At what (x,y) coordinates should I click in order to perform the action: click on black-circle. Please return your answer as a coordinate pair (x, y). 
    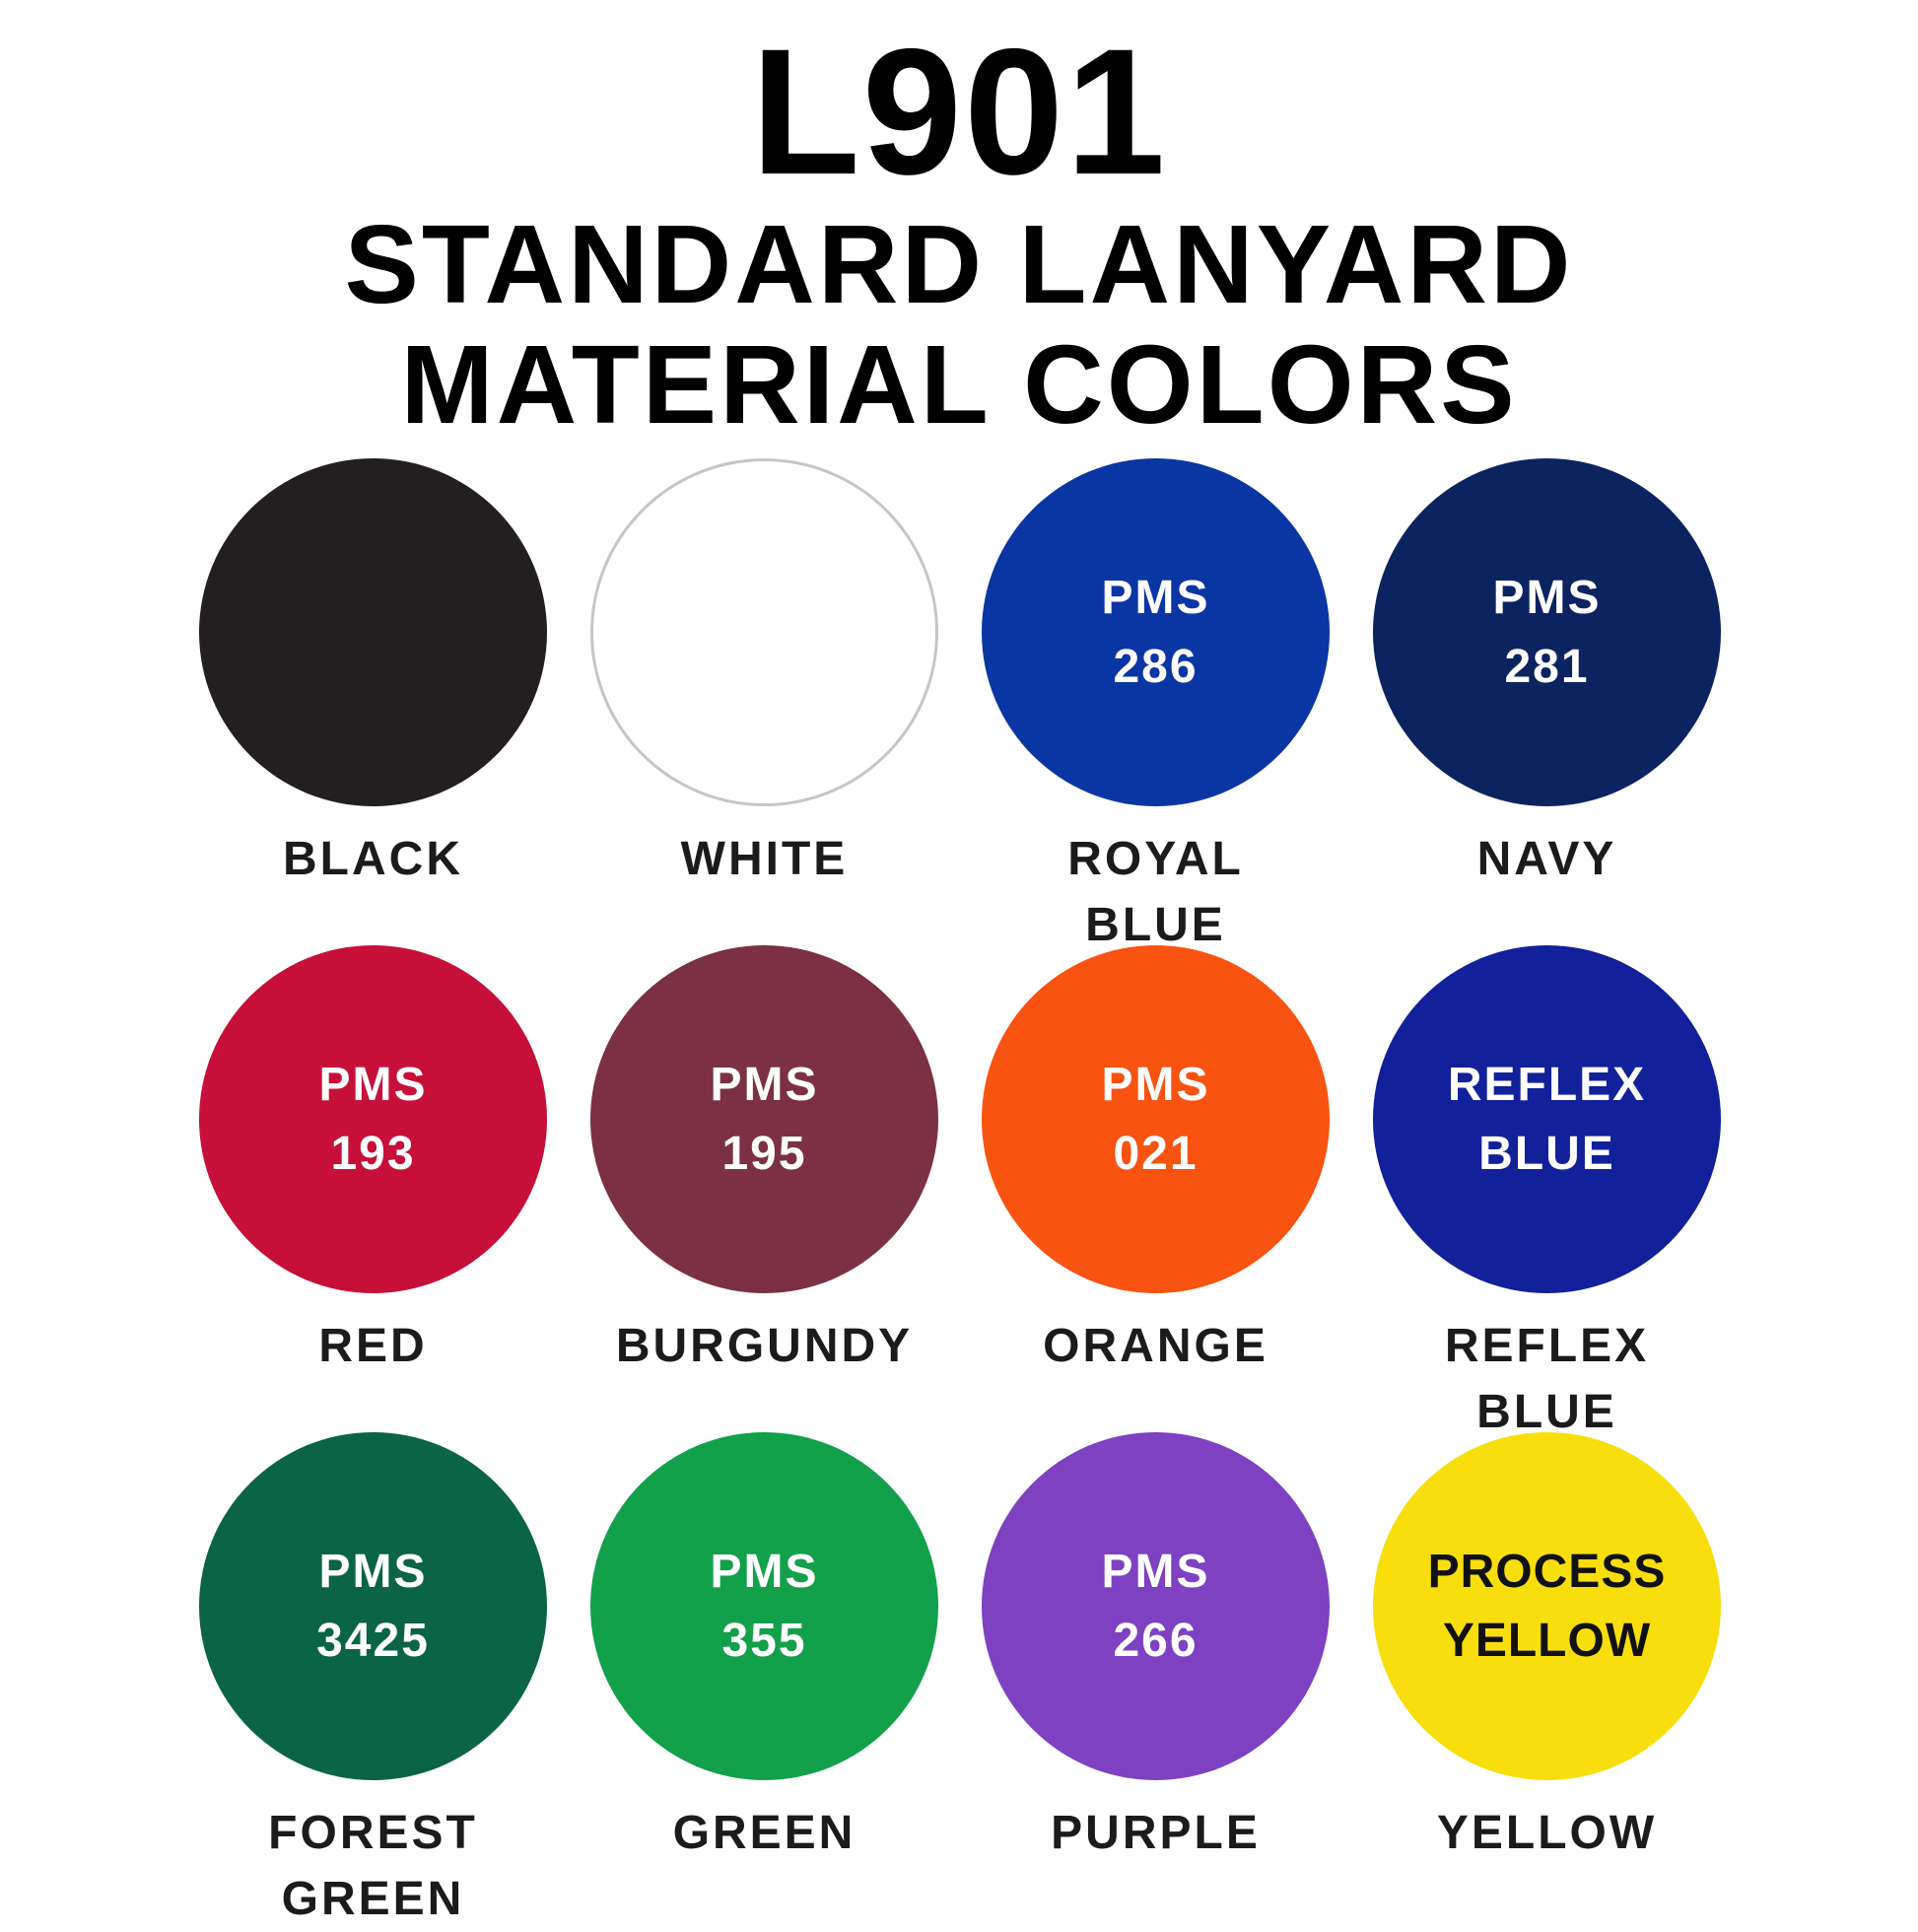
    Looking at the image, I should click on (373, 632).